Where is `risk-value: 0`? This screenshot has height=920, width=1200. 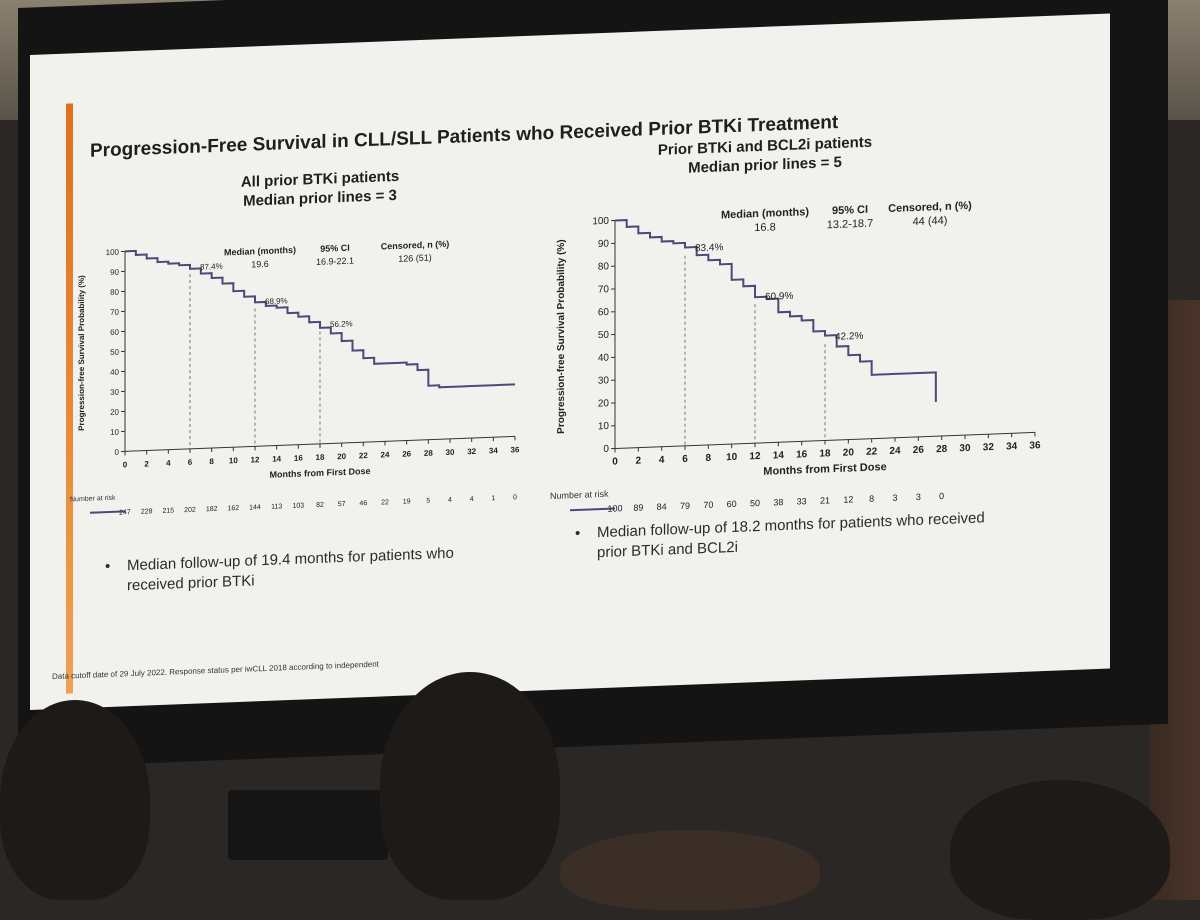 risk-value: 0 is located at coordinates (515, 497).